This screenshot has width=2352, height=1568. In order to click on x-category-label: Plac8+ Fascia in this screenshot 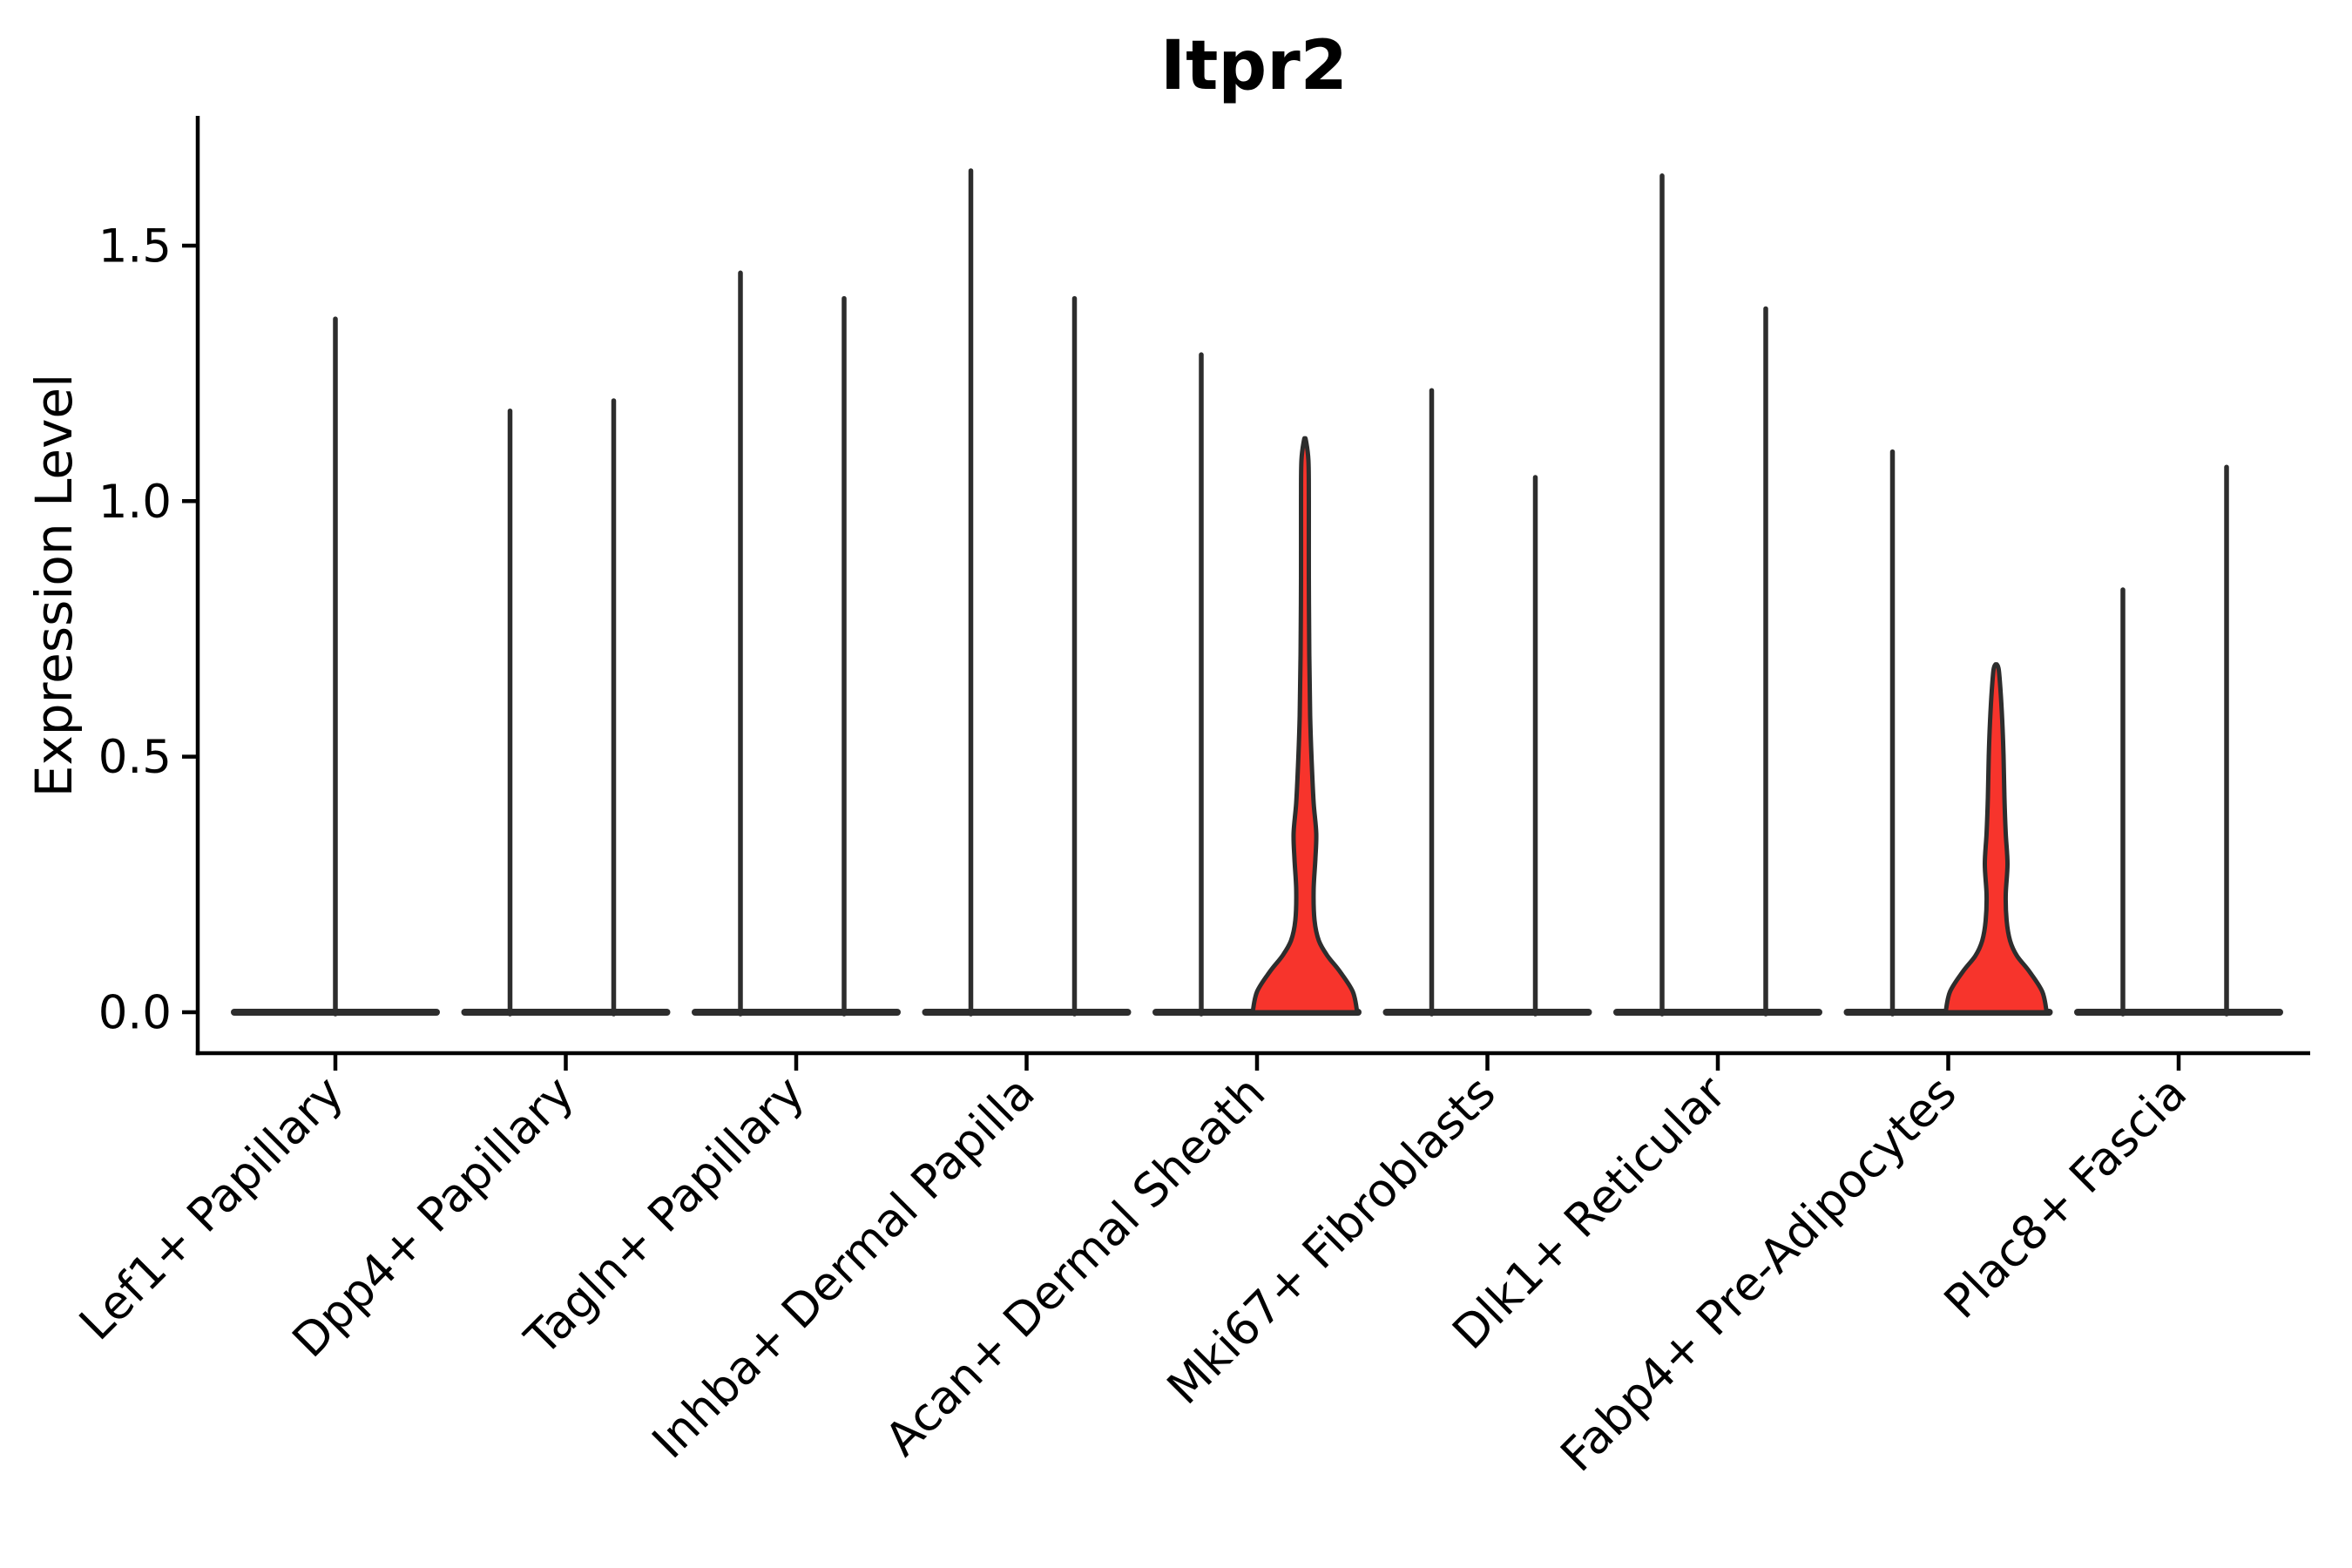, I will do `click(2066, 1197)`.